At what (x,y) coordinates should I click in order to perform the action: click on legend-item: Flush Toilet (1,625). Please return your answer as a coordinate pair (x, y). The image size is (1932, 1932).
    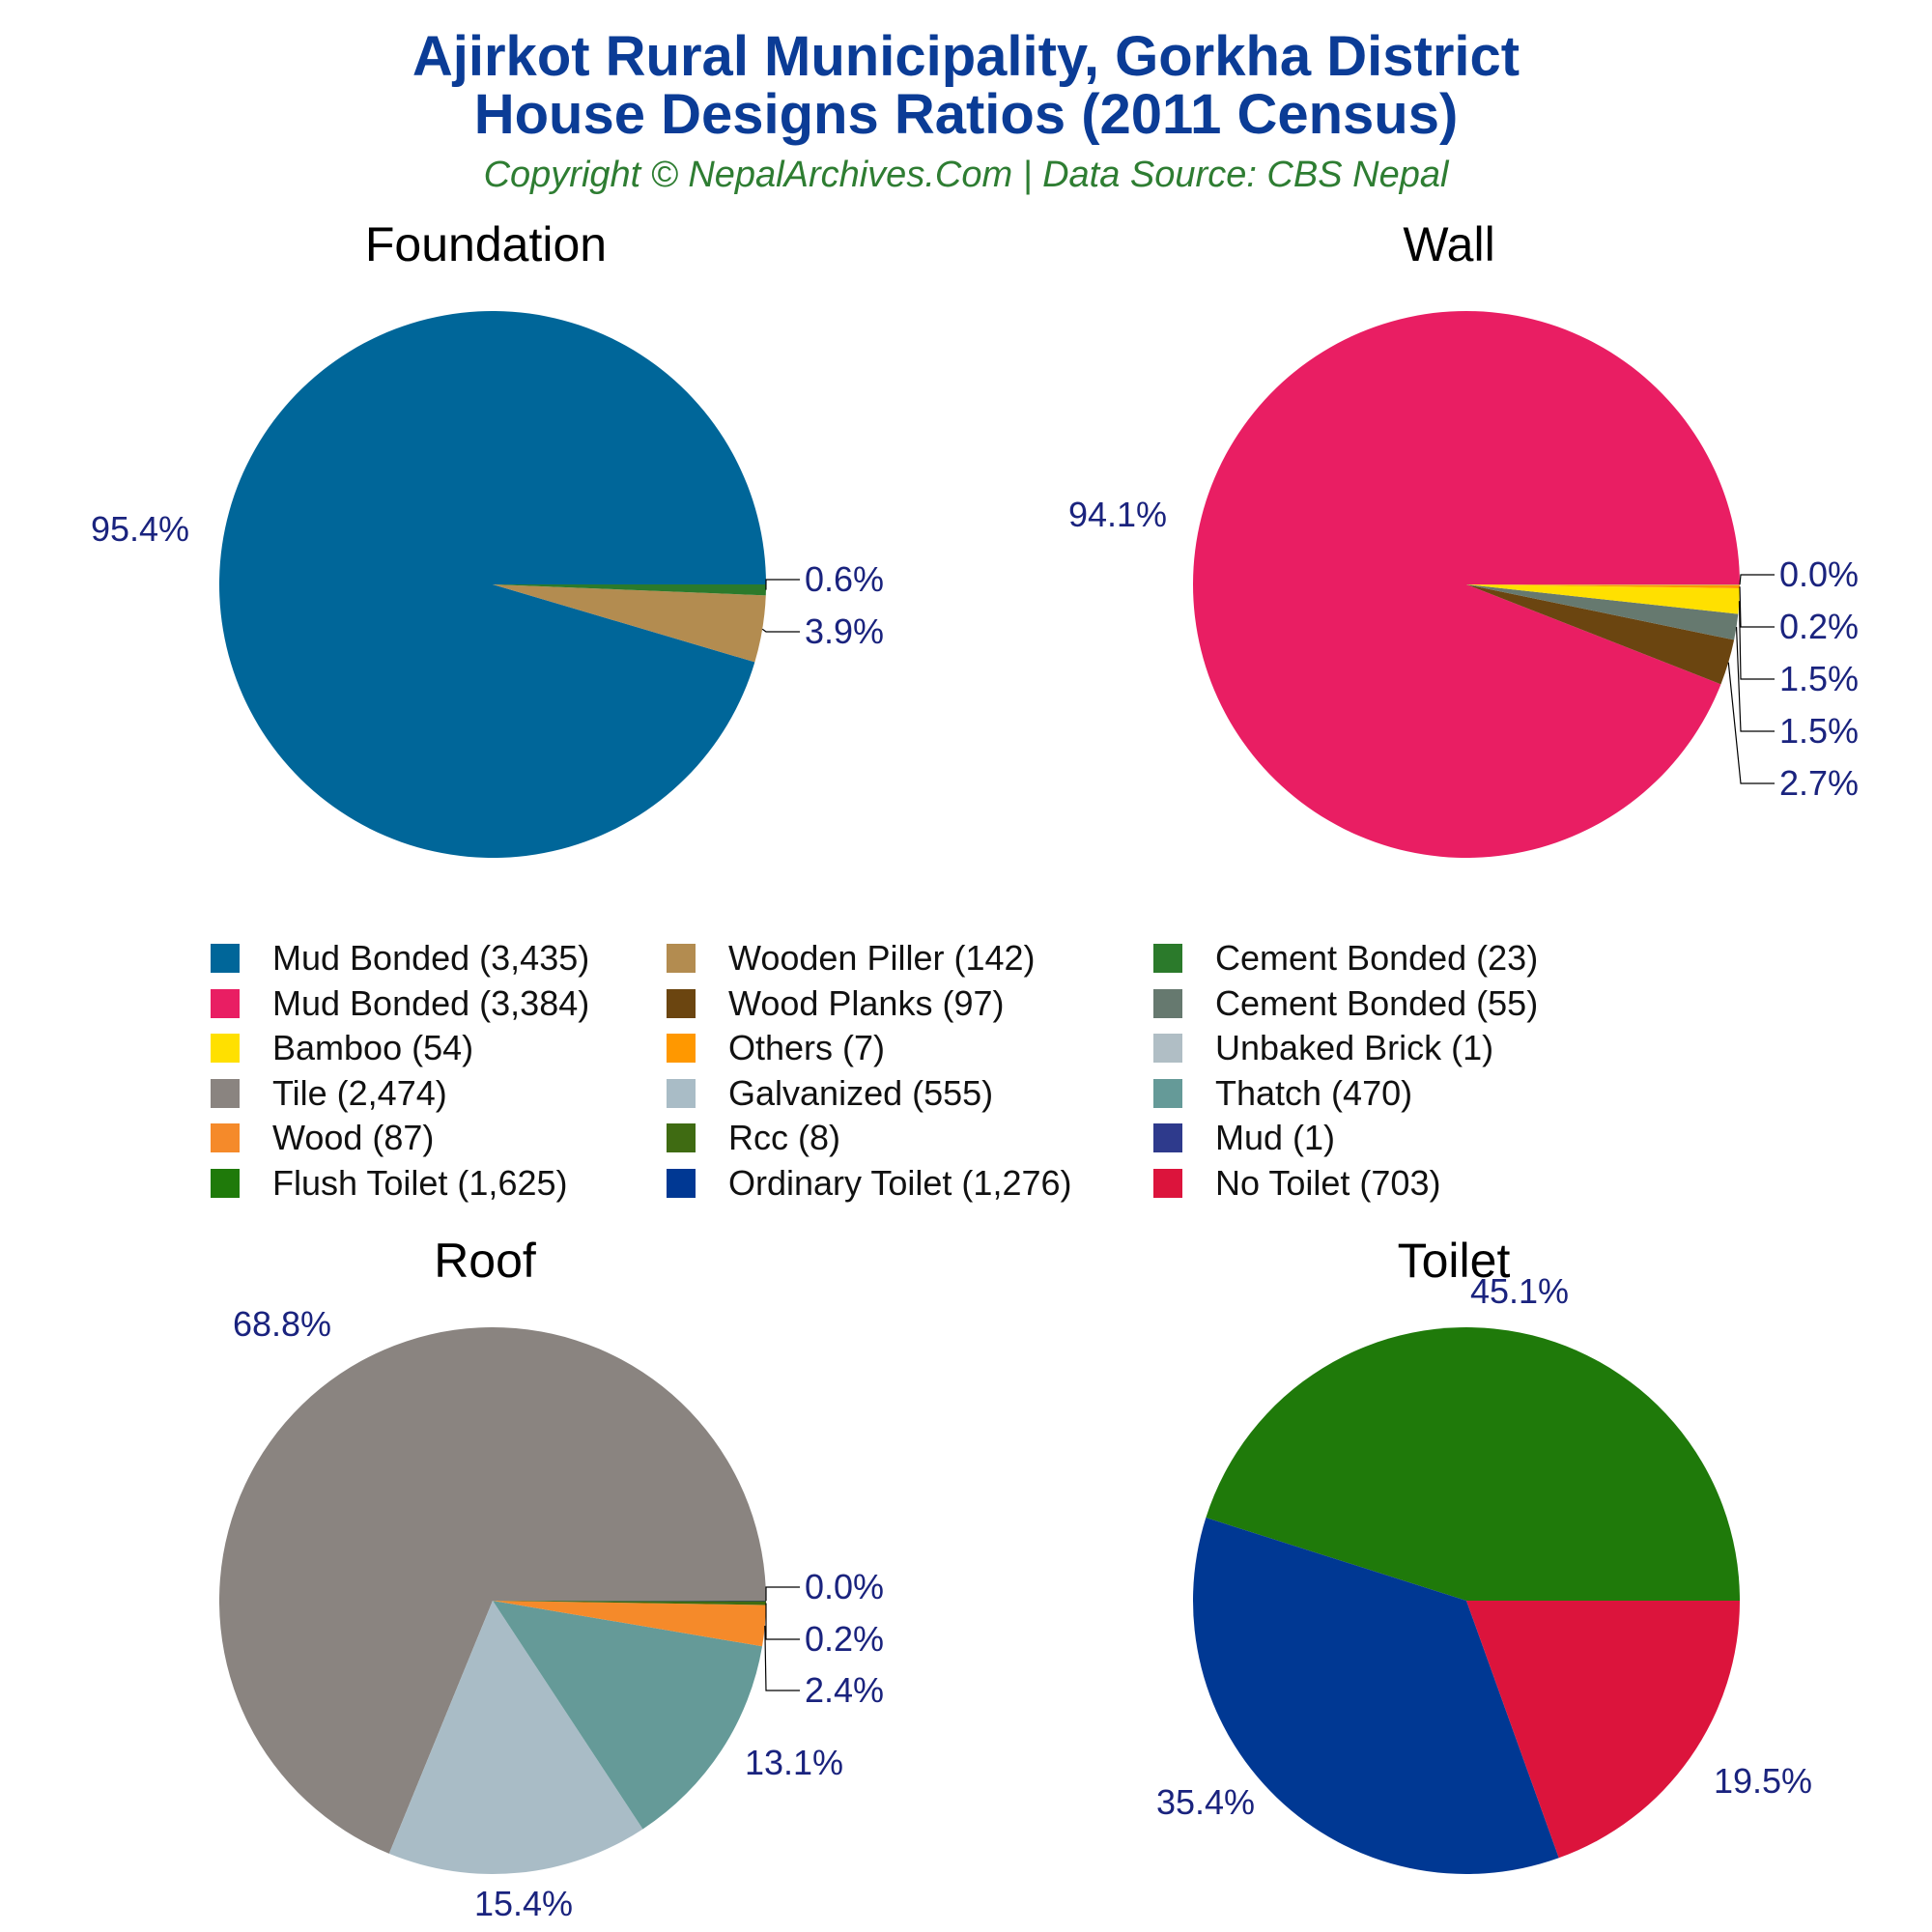
    Looking at the image, I should click on (389, 1183).